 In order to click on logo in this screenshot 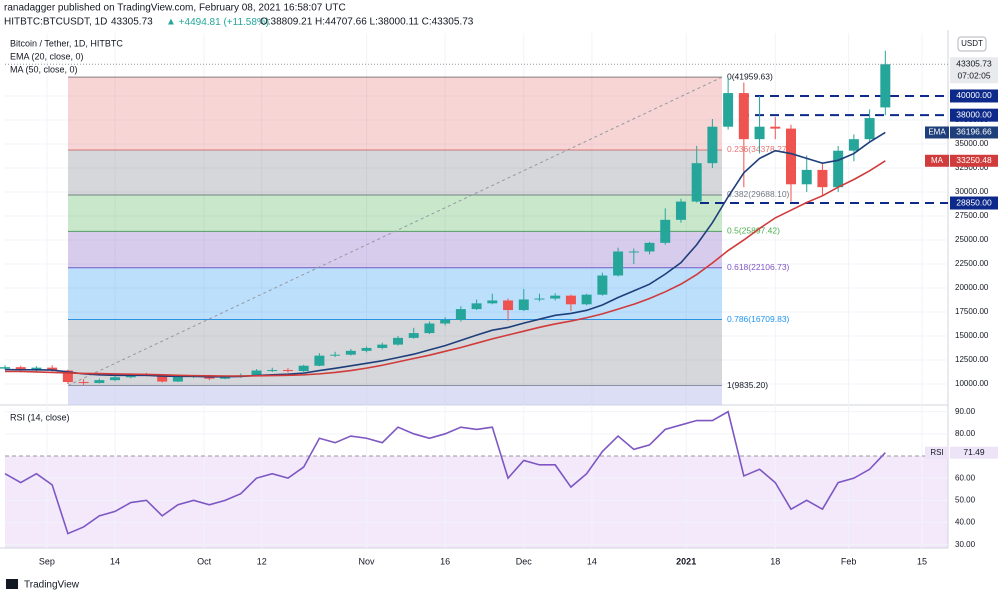, I will do `click(12, 584)`.